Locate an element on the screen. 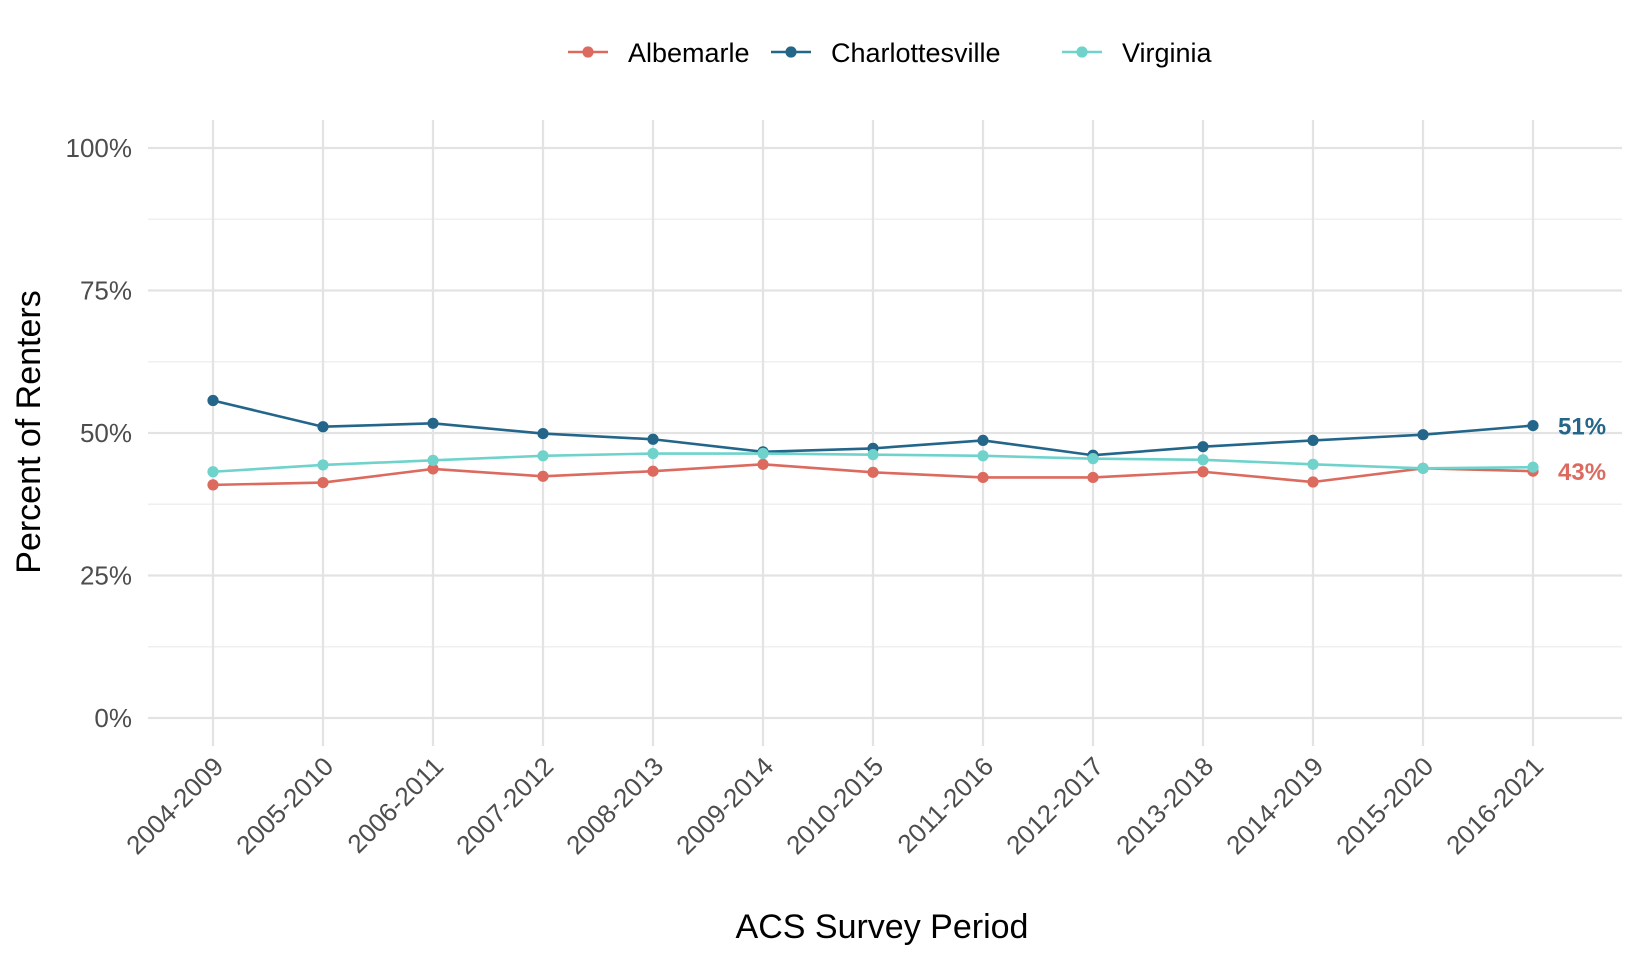  legend-label: Virginia is located at coordinates (1167, 53).